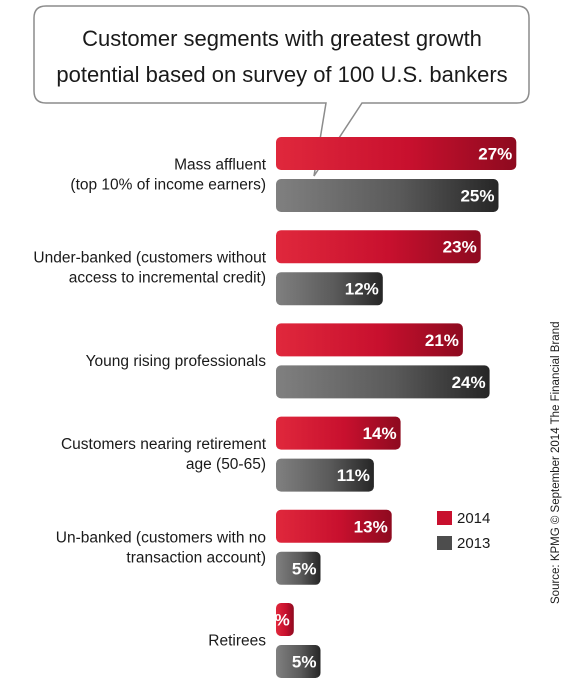 The image size is (565, 683). Describe the element at coordinates (164, 444) in the screenshot. I see `category-label-3-line-0: Customers nearing retirement` at that location.